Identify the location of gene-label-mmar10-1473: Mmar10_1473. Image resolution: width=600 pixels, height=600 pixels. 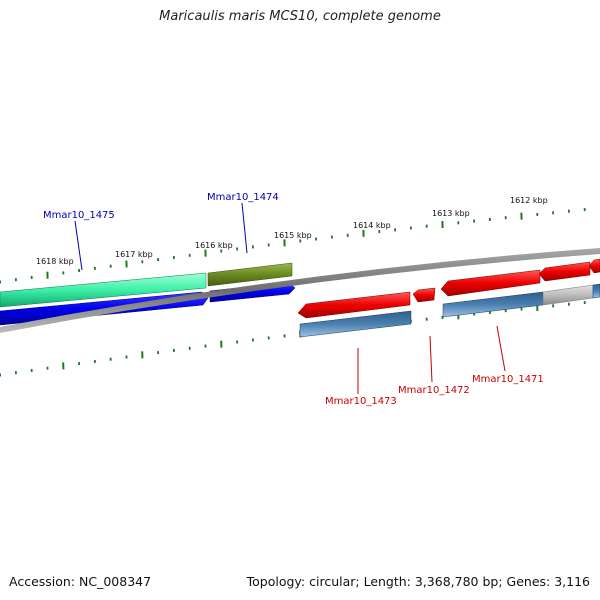
(361, 401).